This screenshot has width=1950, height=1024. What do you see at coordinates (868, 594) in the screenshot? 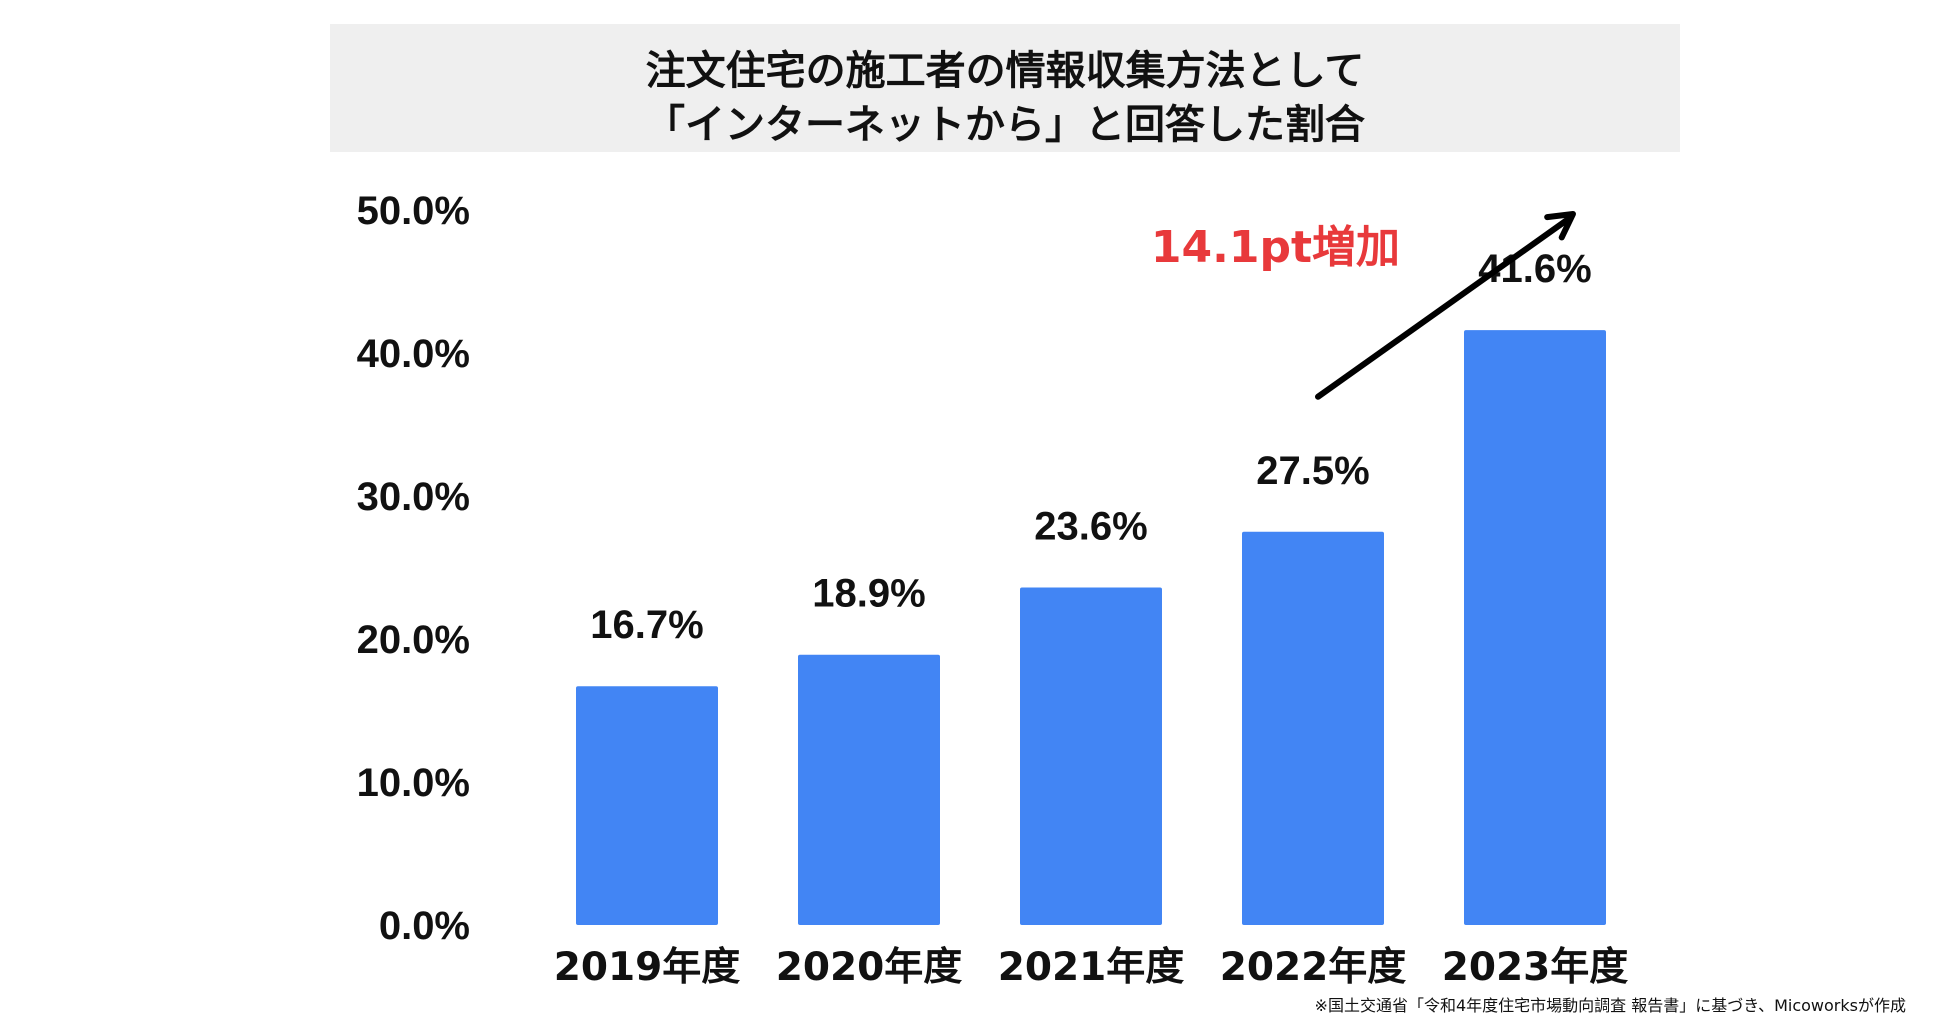
I see `data-label: 18.9%` at bounding box center [868, 594].